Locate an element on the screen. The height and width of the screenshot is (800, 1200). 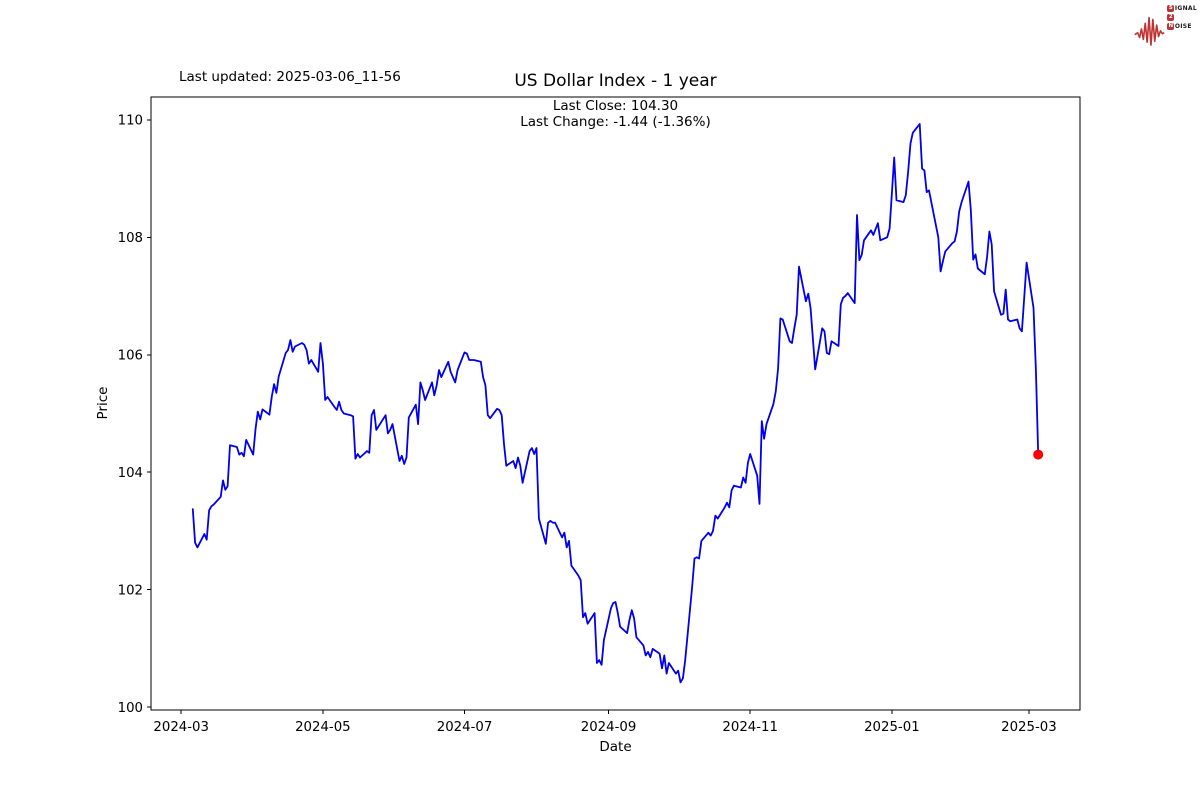
waveform-icon is located at coordinates (1149, 31).